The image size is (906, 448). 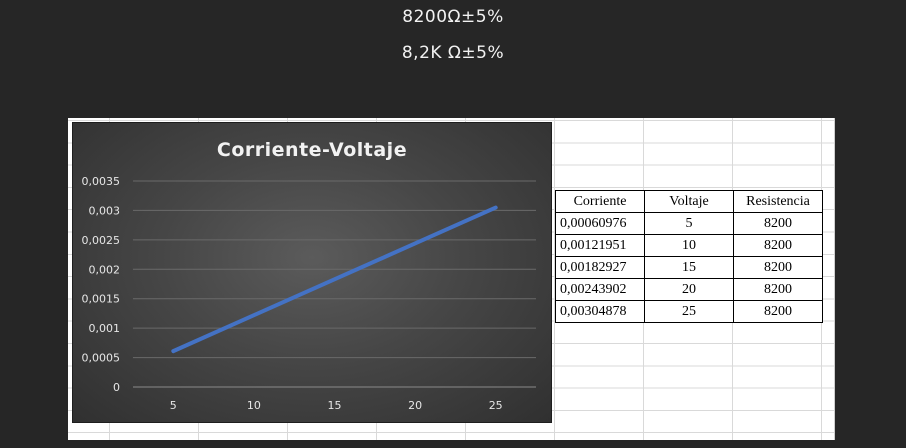 What do you see at coordinates (101, 358) in the screenshot?
I see `y-tick-label: 0,0005` at bounding box center [101, 358].